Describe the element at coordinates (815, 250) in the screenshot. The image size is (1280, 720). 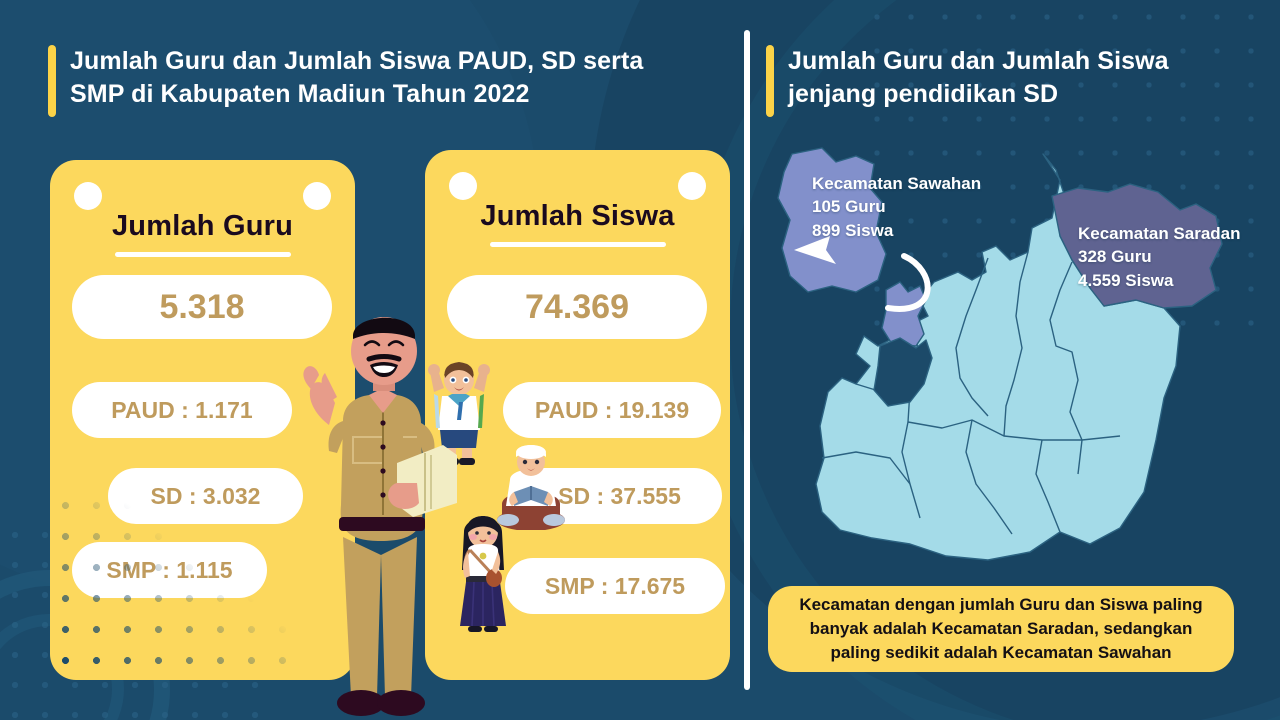
I see `map-arrow-head-icon` at that location.